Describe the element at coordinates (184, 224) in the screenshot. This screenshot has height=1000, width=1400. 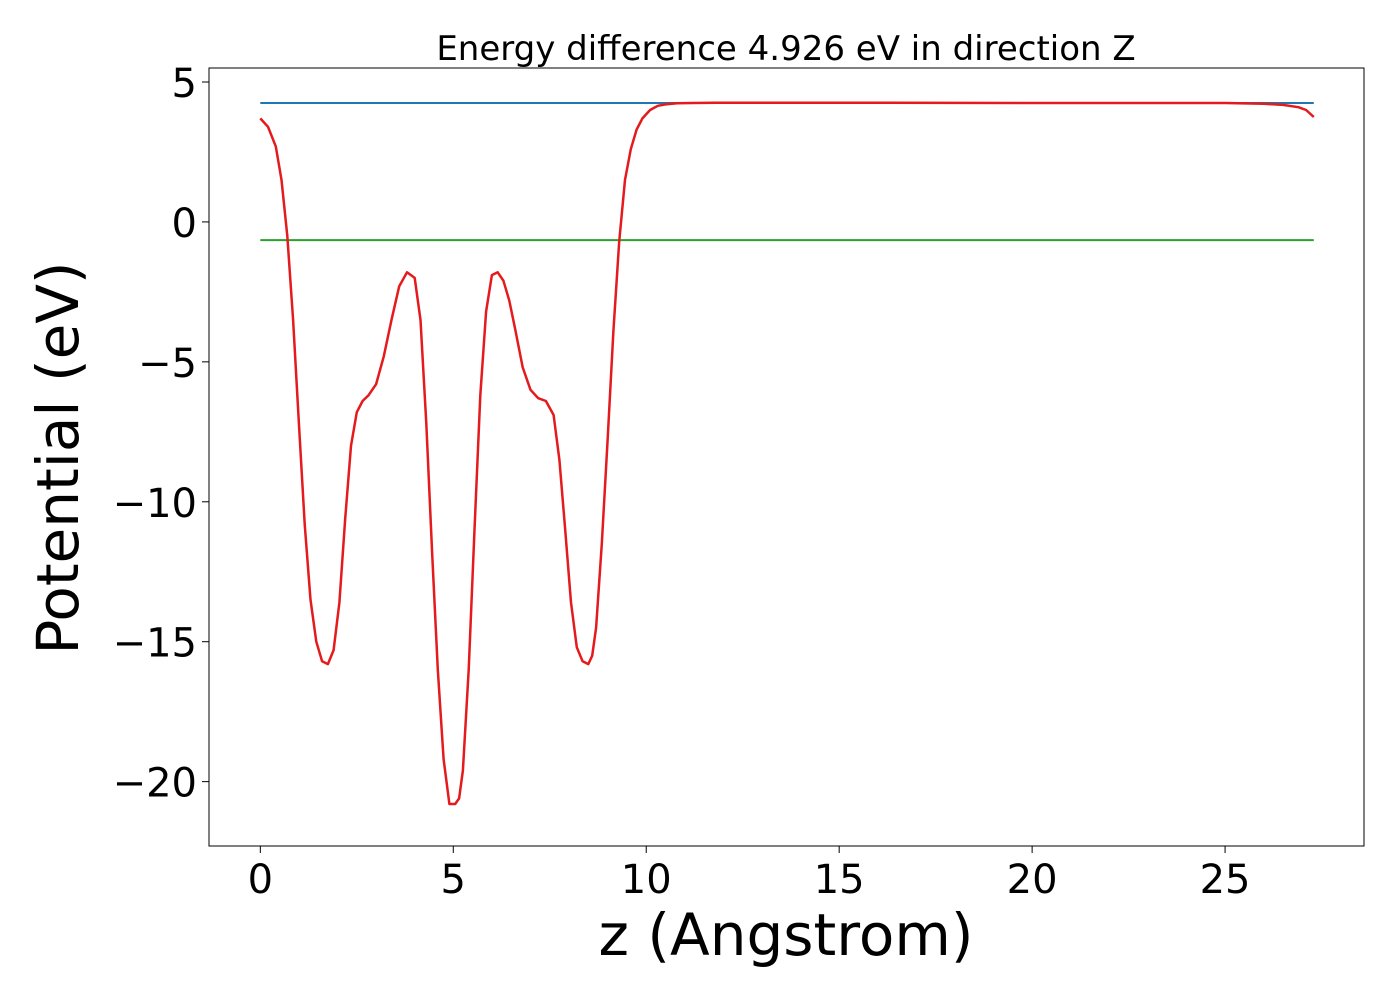
I see `y-tick-label: 0` at that location.